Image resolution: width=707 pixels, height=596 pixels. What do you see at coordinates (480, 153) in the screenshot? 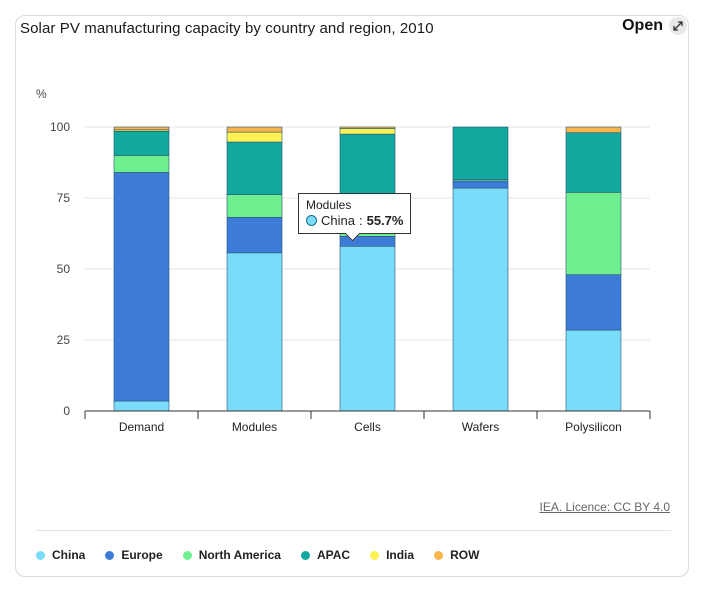
I see `bar-wafers-apac` at bounding box center [480, 153].